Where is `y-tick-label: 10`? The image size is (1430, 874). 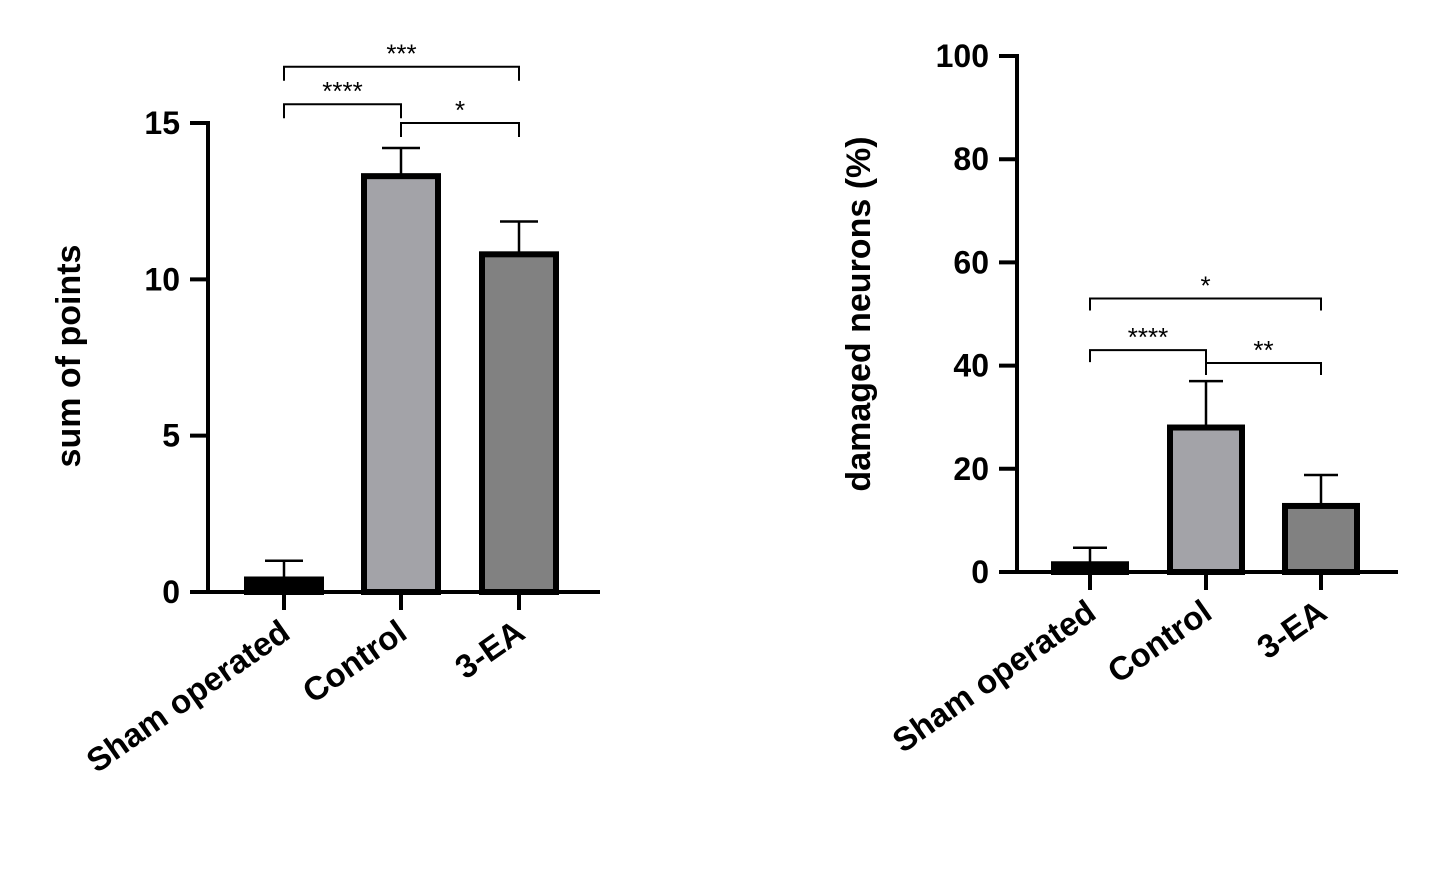 y-tick-label: 10 is located at coordinates (162, 279).